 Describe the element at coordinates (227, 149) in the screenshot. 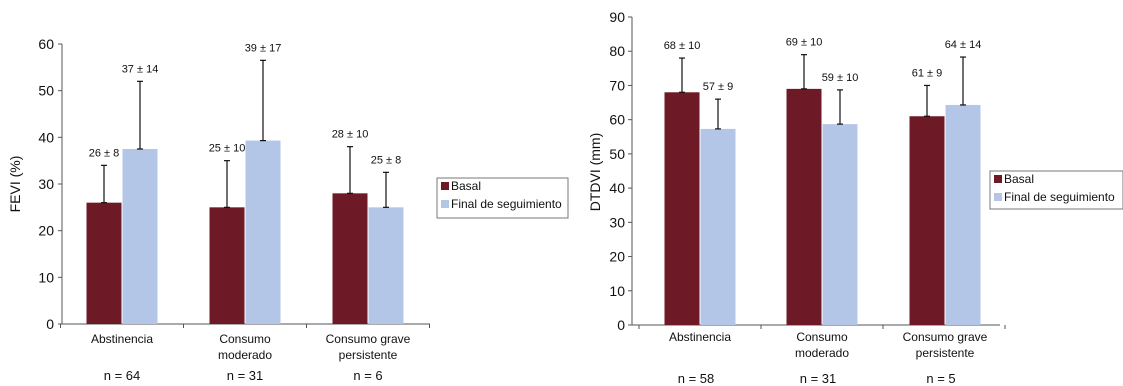

I see `data-label: 25 ± 10` at that location.